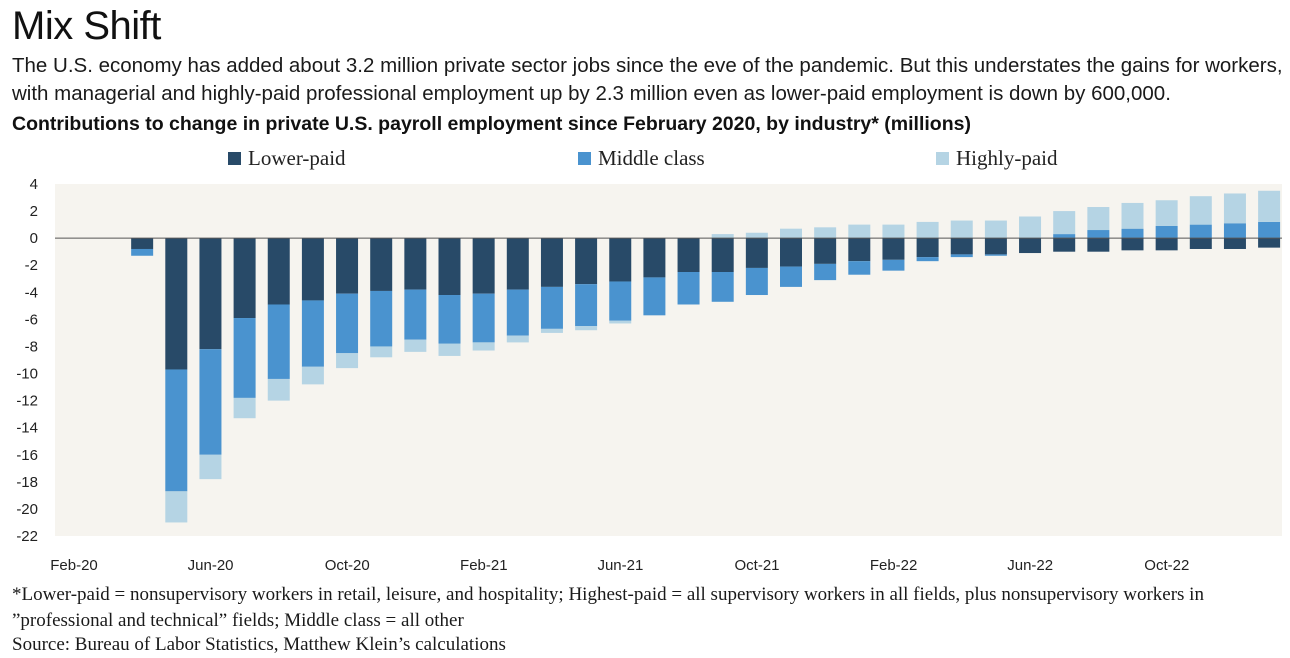 The height and width of the screenshot is (658, 1290). I want to click on x-tick-label: Feb-21, so click(484, 565).